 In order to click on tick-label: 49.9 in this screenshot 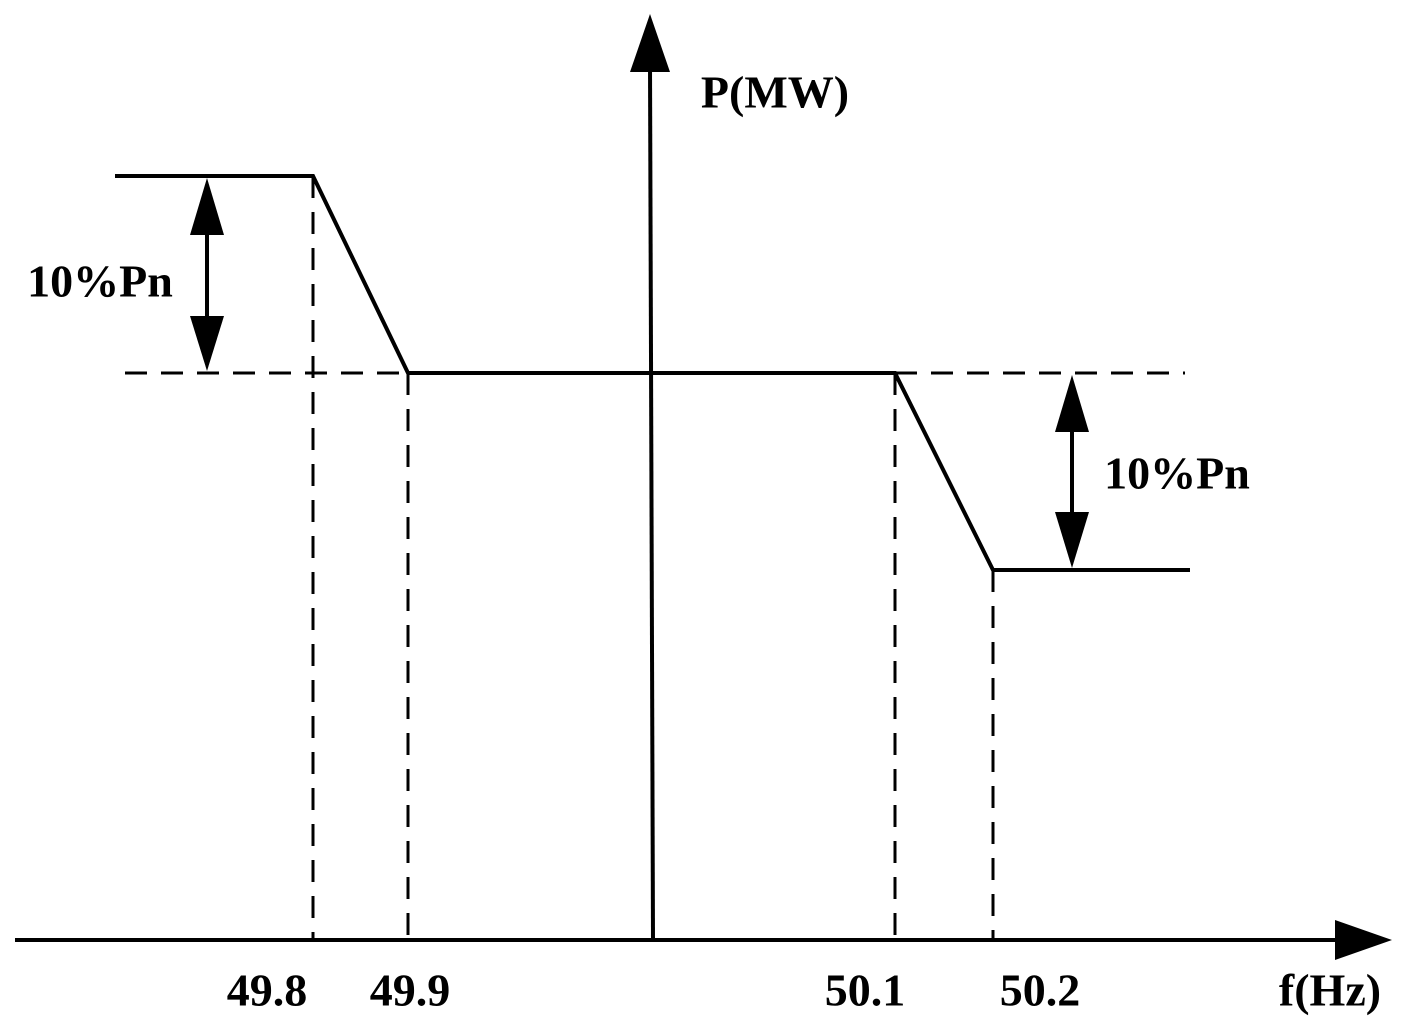, I will do `click(410, 990)`.